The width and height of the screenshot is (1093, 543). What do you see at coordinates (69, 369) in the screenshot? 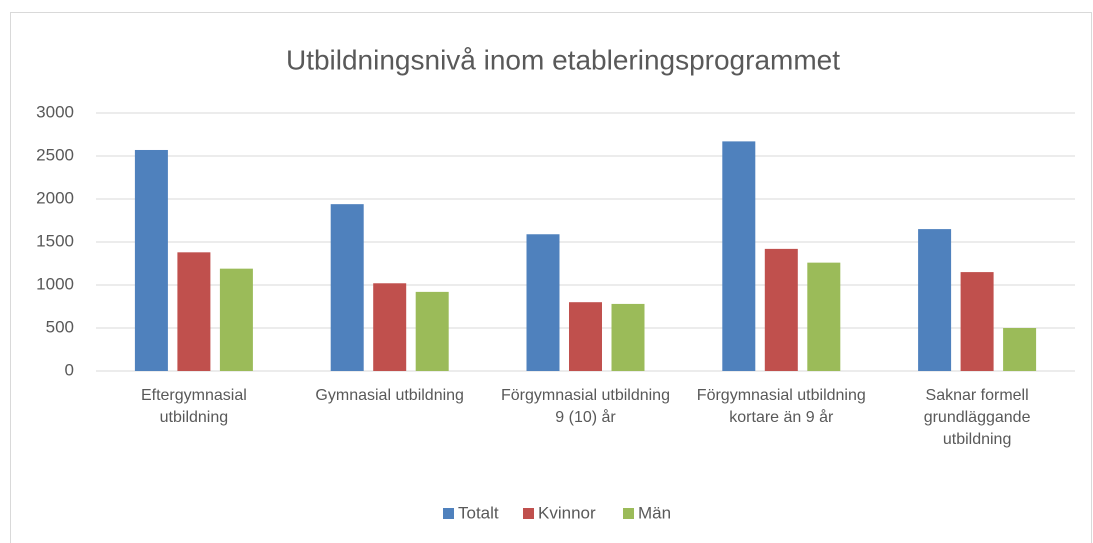
I see `y-tick-label: 0` at bounding box center [69, 369].